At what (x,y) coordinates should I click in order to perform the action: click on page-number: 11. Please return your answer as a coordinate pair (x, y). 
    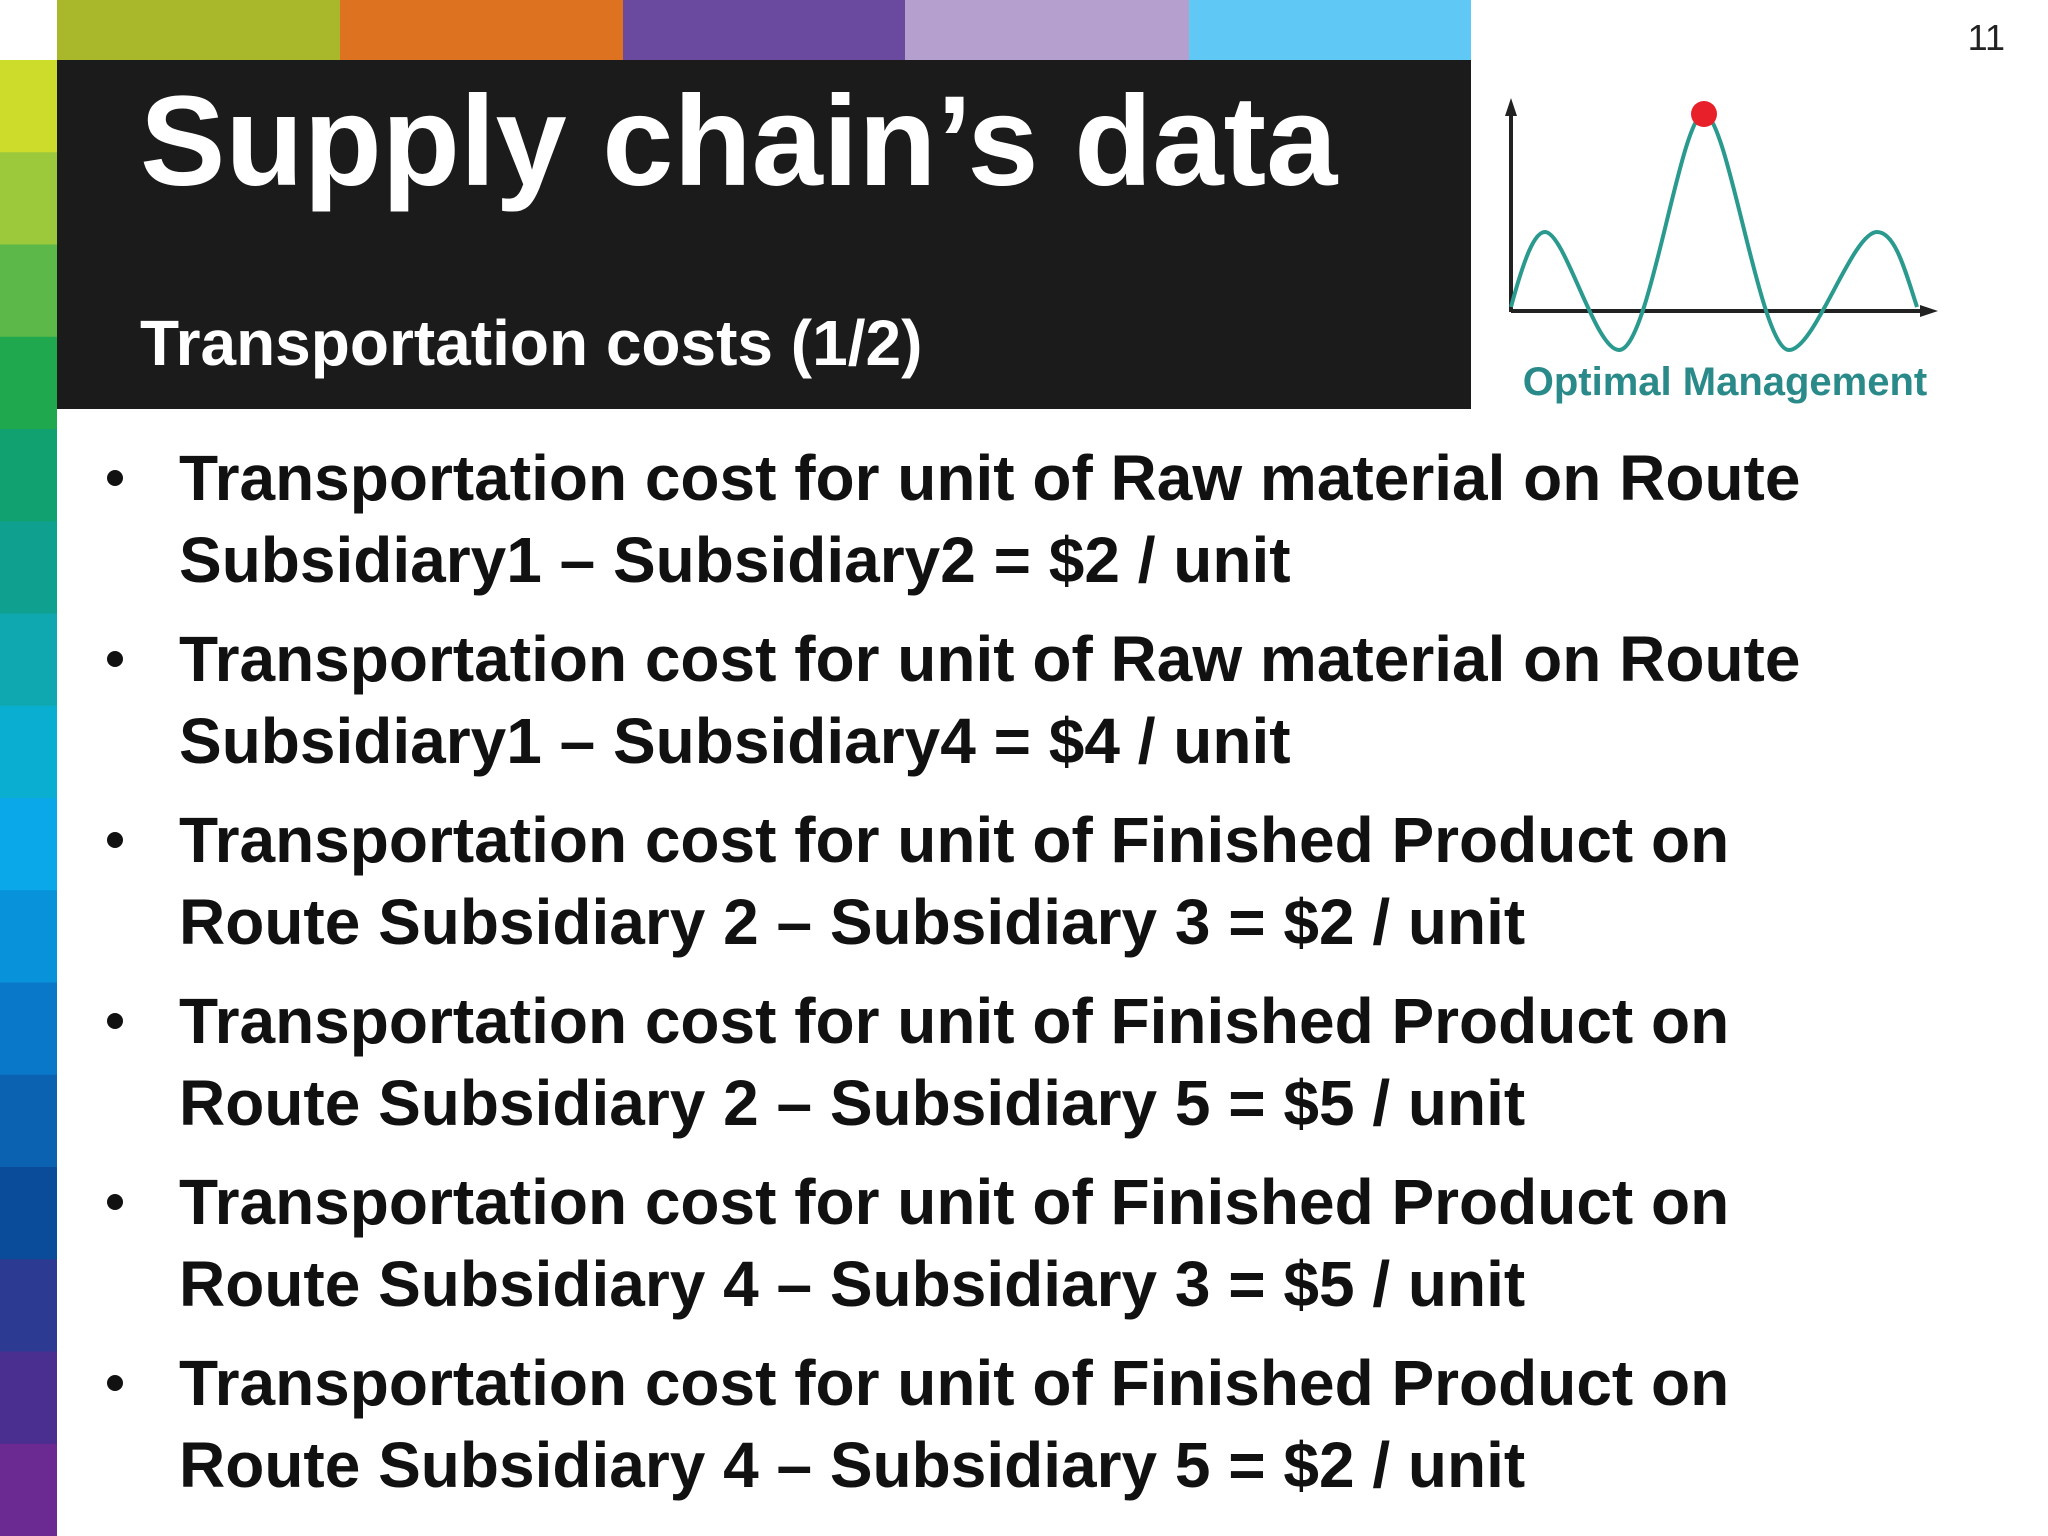
    Looking at the image, I should click on (1986, 37).